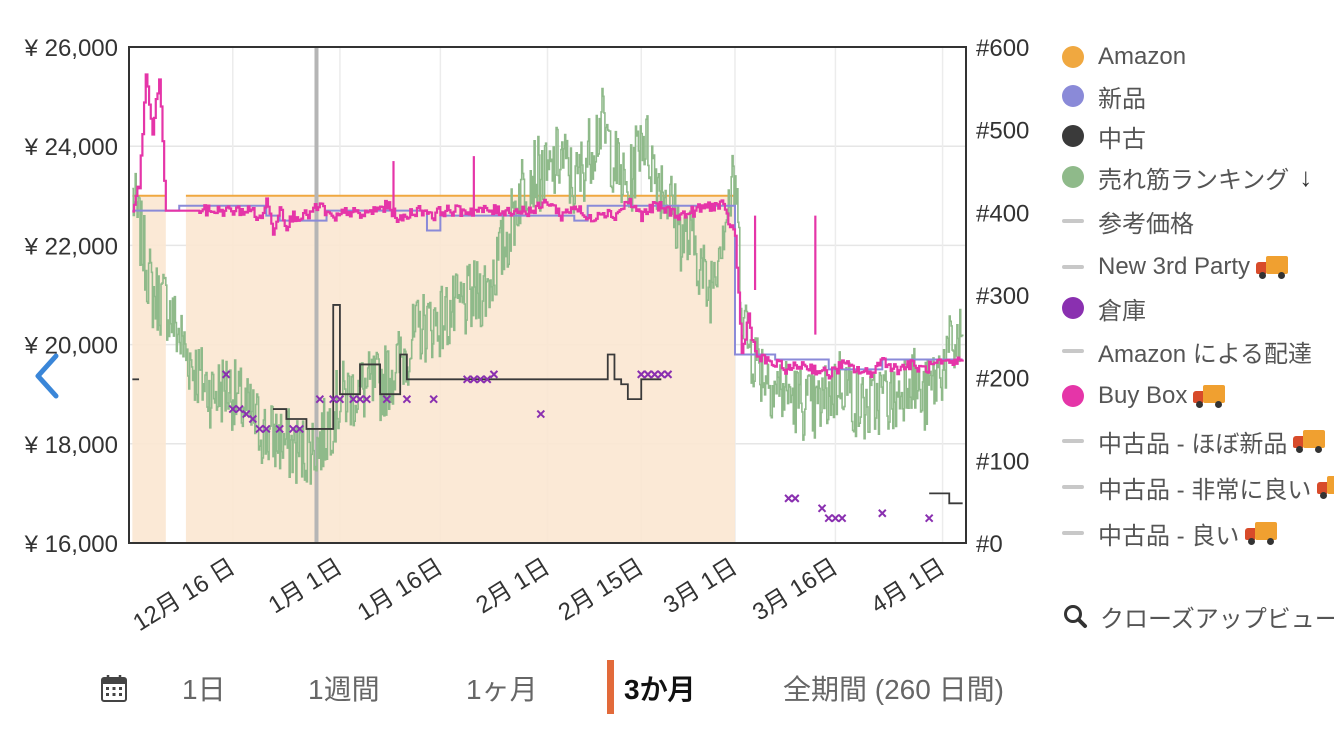 This screenshot has height=750, width=1334. Describe the element at coordinates (1170, 534) in the screenshot. I see `legend-item: 中古品 - 良い` at that location.